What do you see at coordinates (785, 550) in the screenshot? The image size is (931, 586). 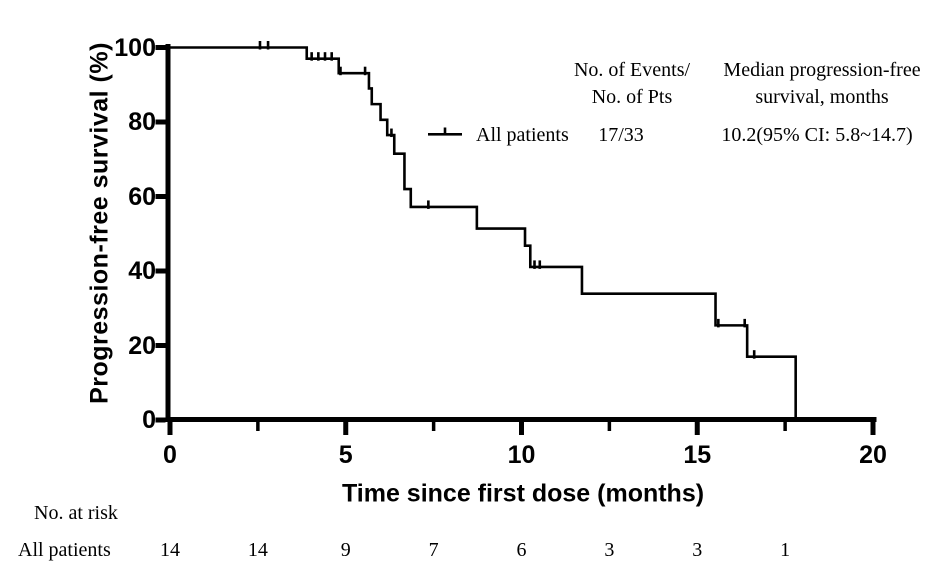 I see `risk-count: 1` at bounding box center [785, 550].